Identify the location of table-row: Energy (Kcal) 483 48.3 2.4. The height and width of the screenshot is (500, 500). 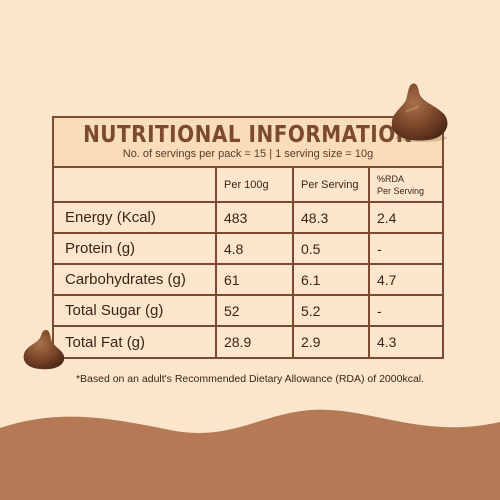
(248, 218).